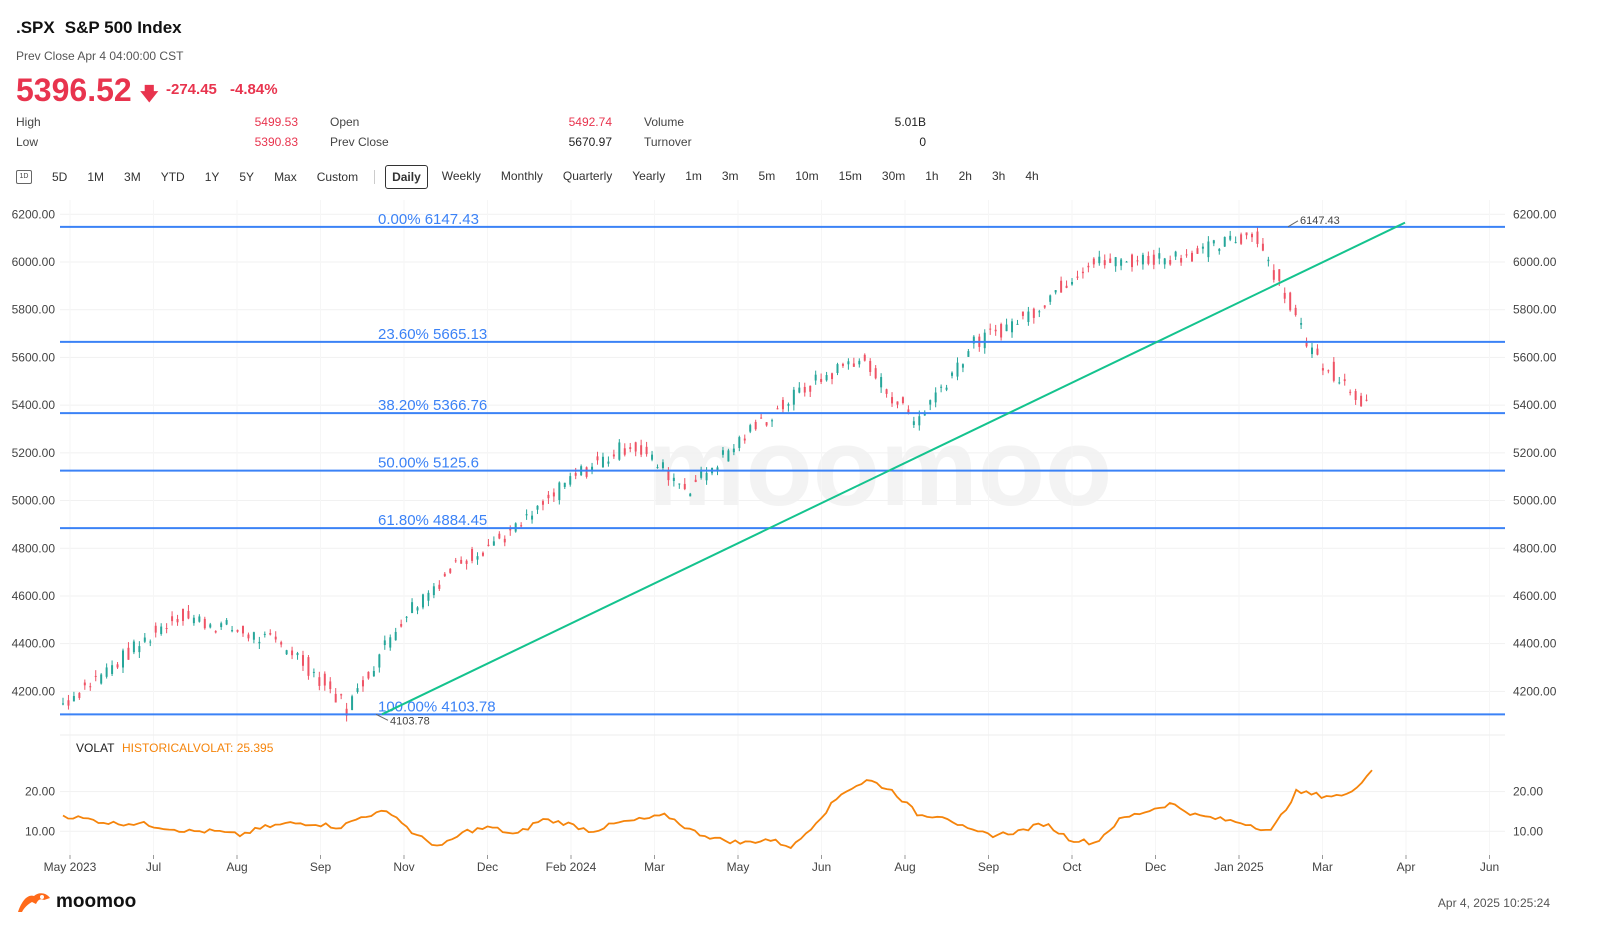 This screenshot has width=1600, height=949. I want to click on period-1h: 1h, so click(932, 176).